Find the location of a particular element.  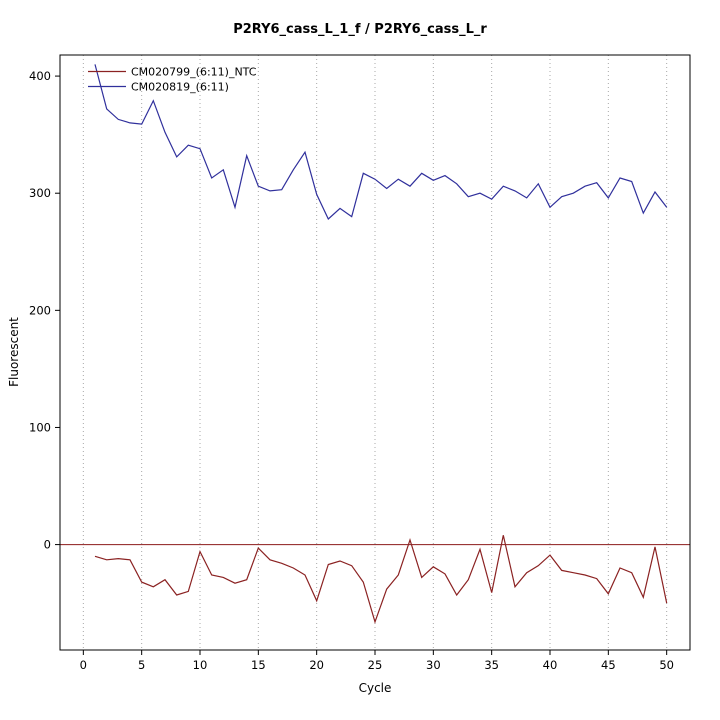

svg-text: 200 is located at coordinates (40, 310).